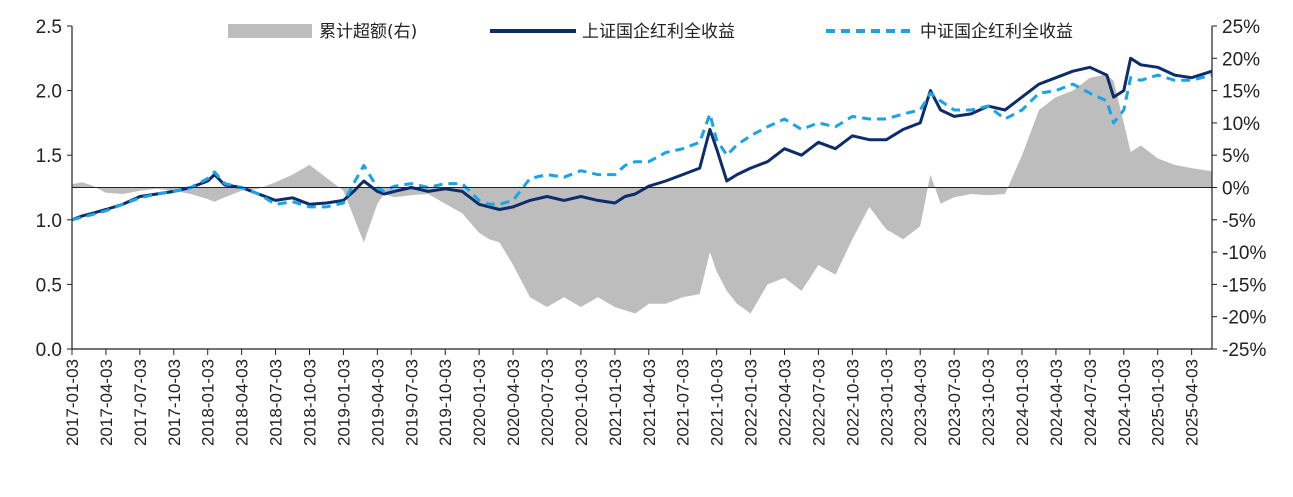 Image resolution: width=1293 pixels, height=497 pixels. What do you see at coordinates (1022, 402) in the screenshot?
I see `x-tick-label: 2024-01-03` at bounding box center [1022, 402].